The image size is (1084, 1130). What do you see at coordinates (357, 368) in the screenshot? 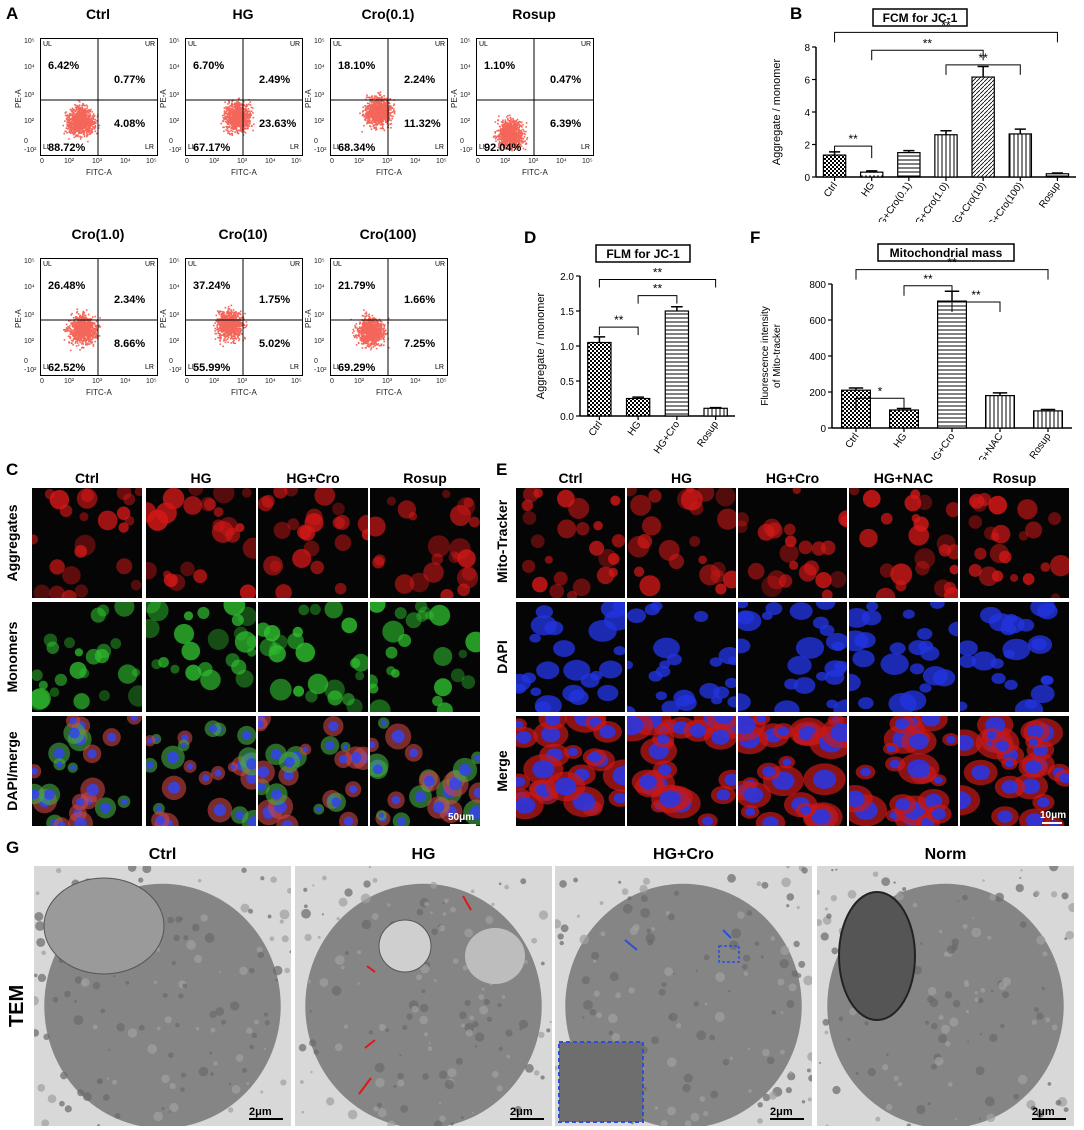
I see `quadrant-ll-percent: 69.29%` at bounding box center [357, 368].